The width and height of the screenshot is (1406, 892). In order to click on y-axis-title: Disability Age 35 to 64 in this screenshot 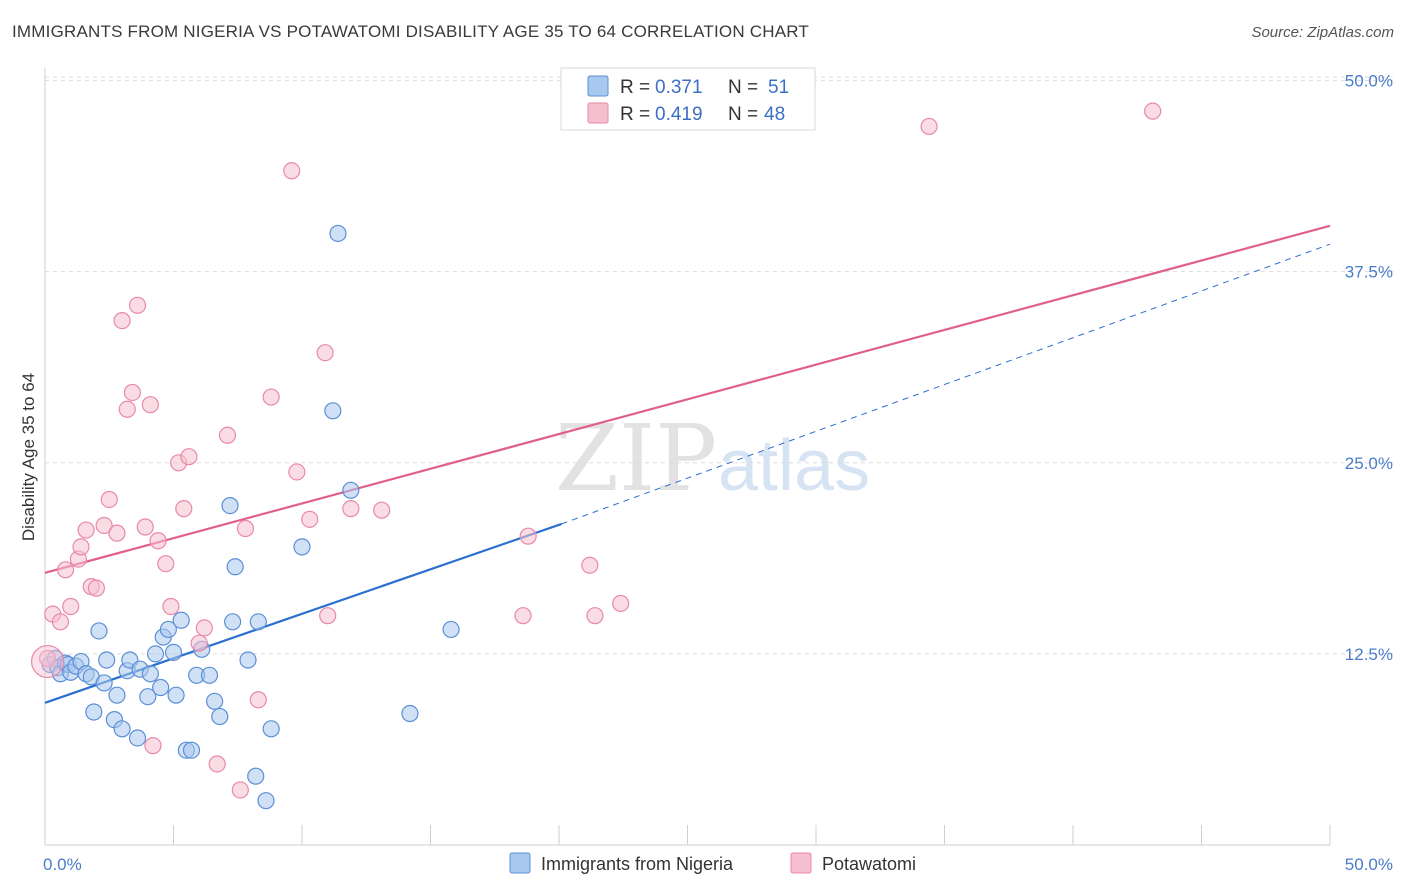, I will do `click(28, 457)`.